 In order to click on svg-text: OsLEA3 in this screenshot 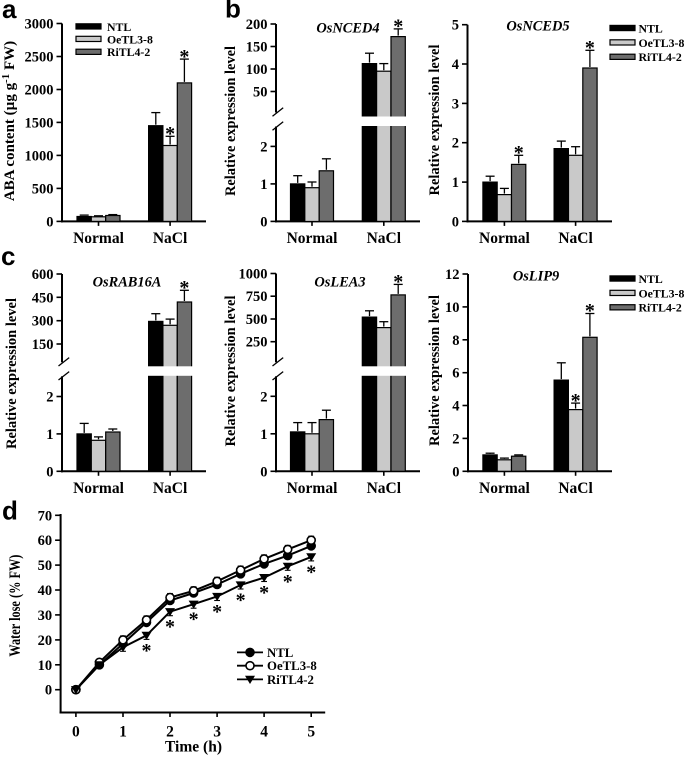, I will do `click(339, 283)`.